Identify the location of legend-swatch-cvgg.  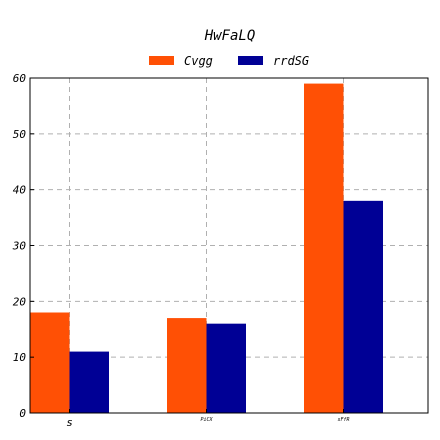
(161, 60).